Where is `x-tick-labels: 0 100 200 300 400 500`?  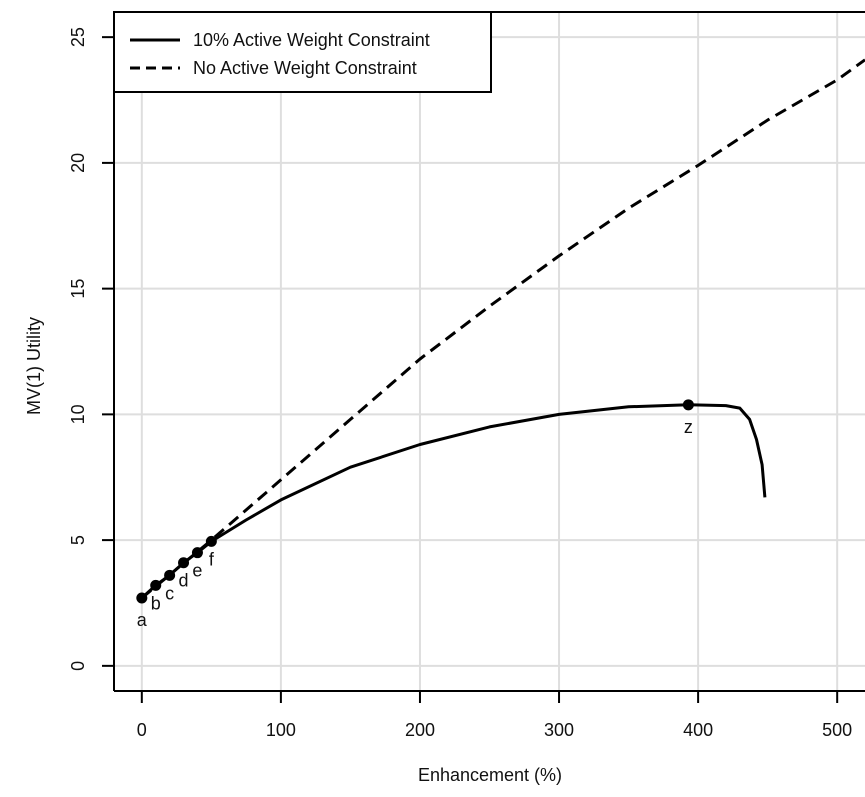
x-tick-labels: 0 100 200 300 400 500 is located at coordinates (494, 730).